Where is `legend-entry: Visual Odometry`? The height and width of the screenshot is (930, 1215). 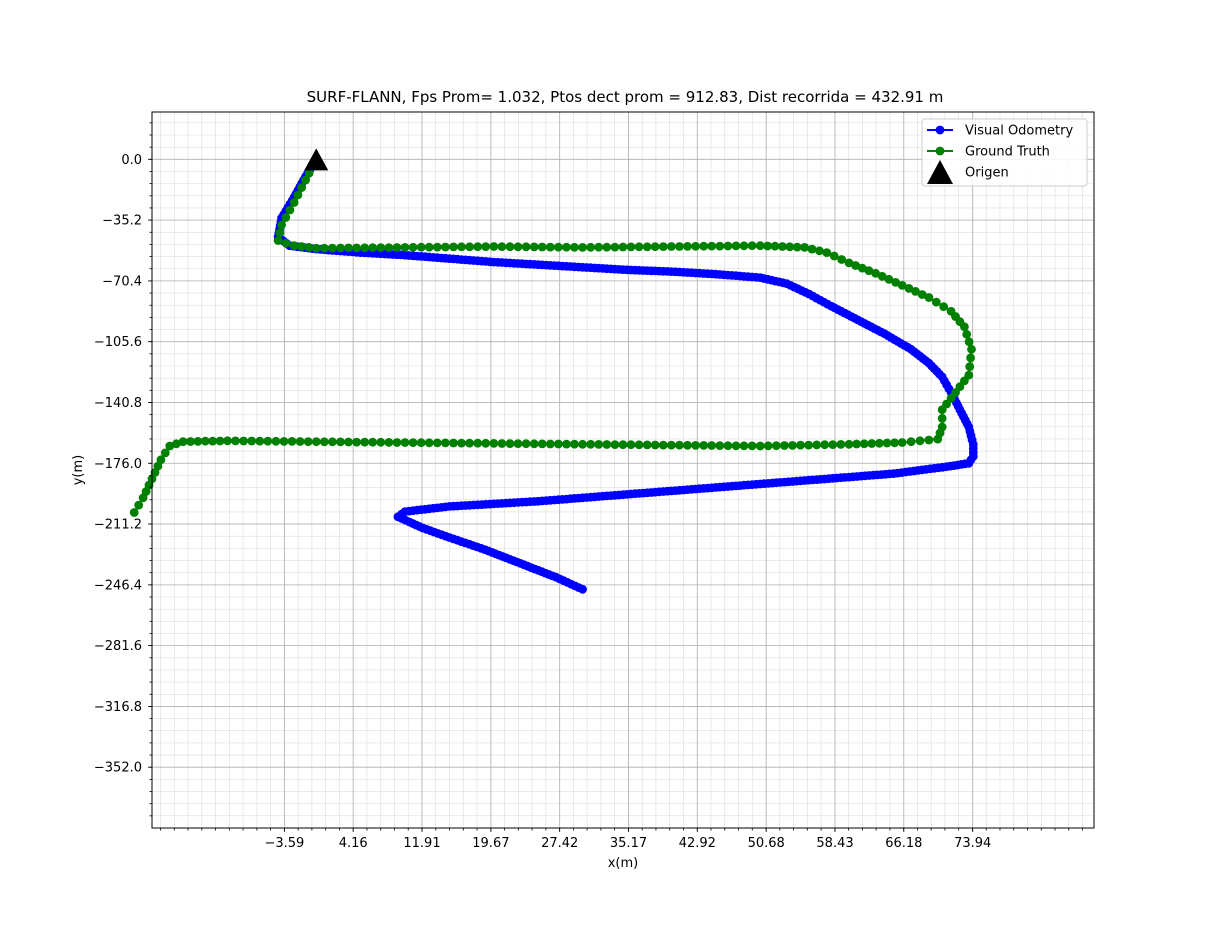 legend-entry: Visual Odometry is located at coordinates (1000, 131).